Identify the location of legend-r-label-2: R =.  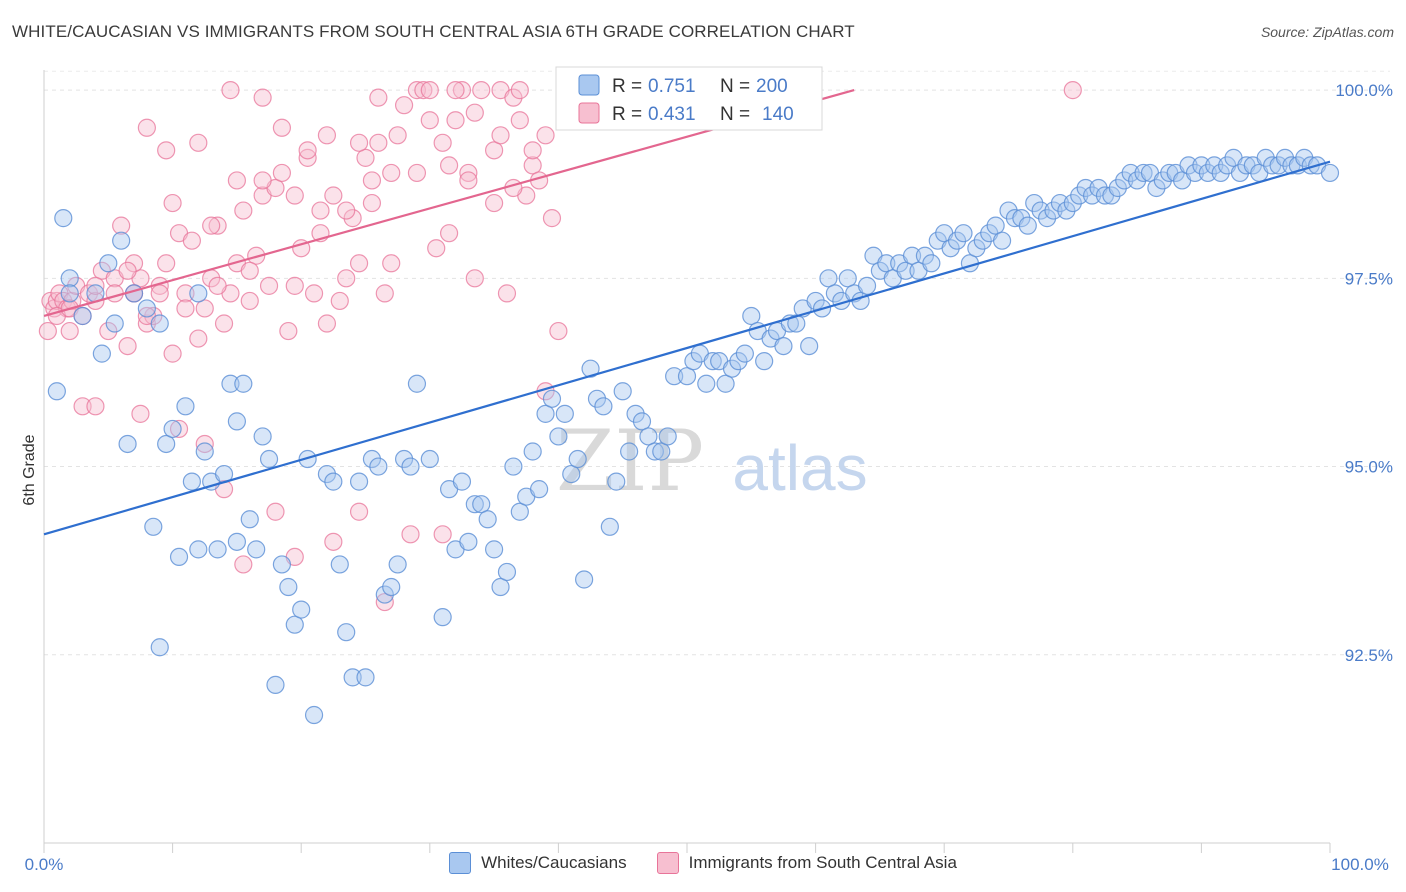
(627, 114).